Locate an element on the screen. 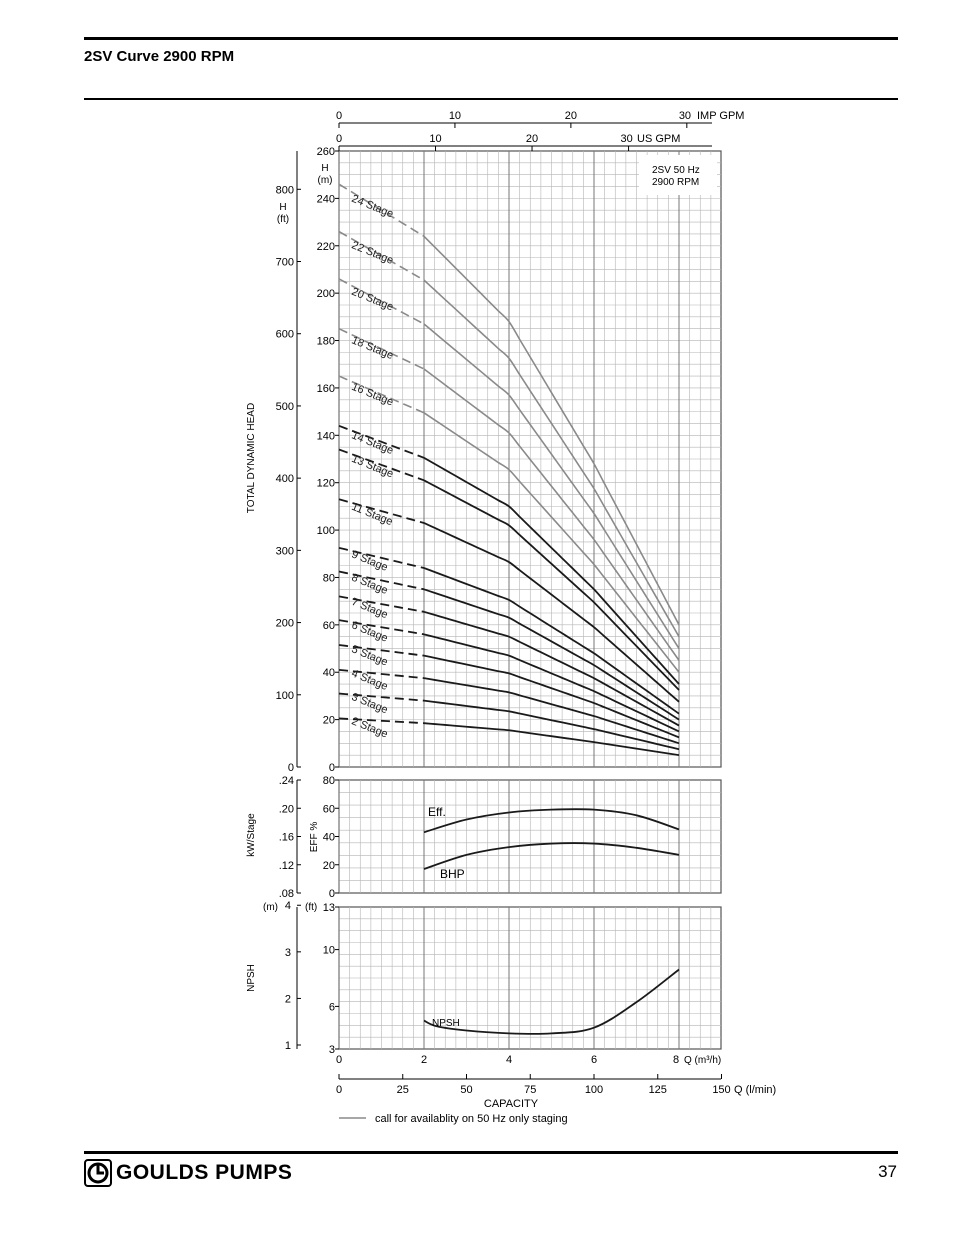 Image resolution: width=954 pixels, height=1235 pixels. y-tick-m: 240 is located at coordinates (326, 199).